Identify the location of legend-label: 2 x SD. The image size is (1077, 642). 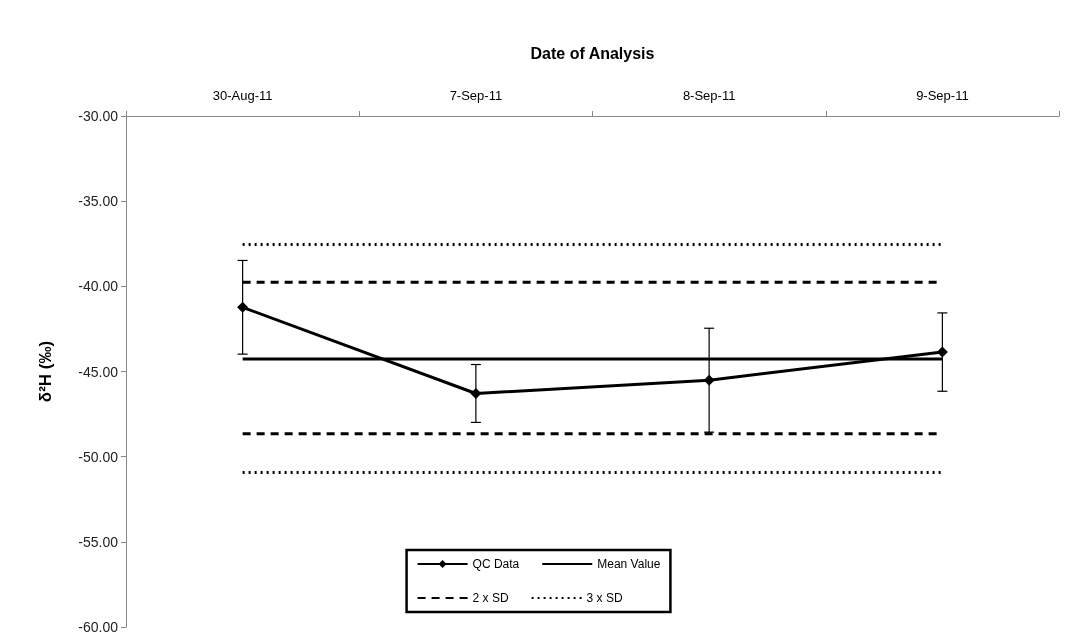
(490, 598).